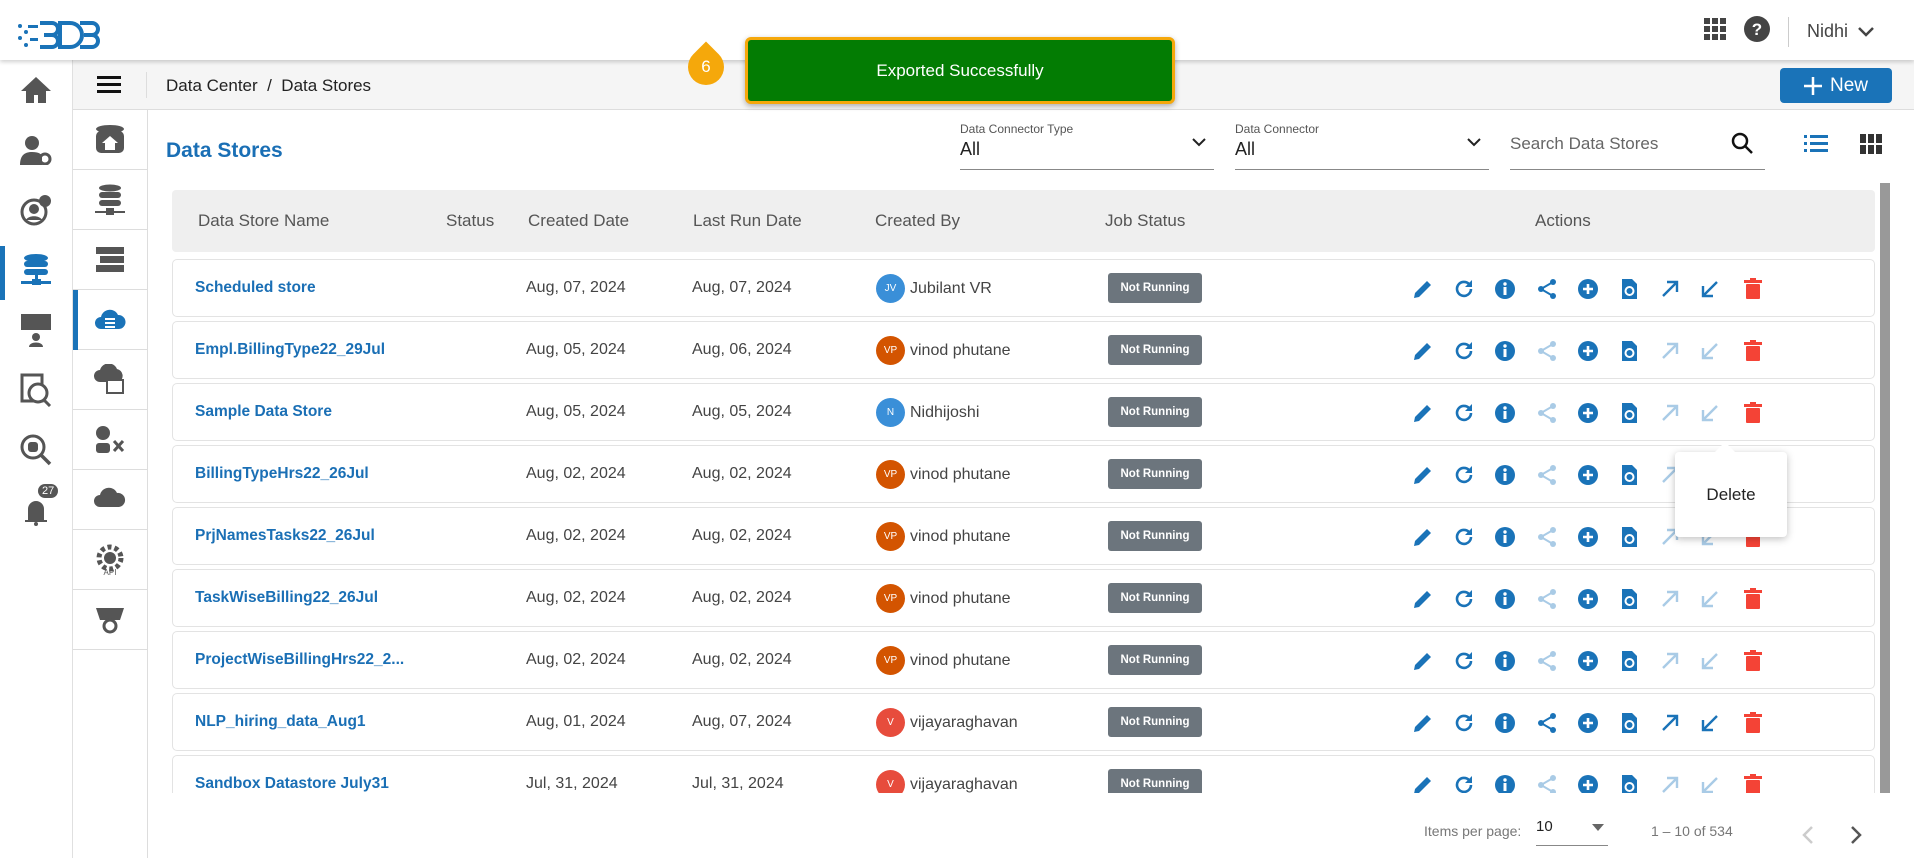 Image resolution: width=1914 pixels, height=858 pixels. What do you see at coordinates (36, 90) in the screenshot?
I see `rail-home` at bounding box center [36, 90].